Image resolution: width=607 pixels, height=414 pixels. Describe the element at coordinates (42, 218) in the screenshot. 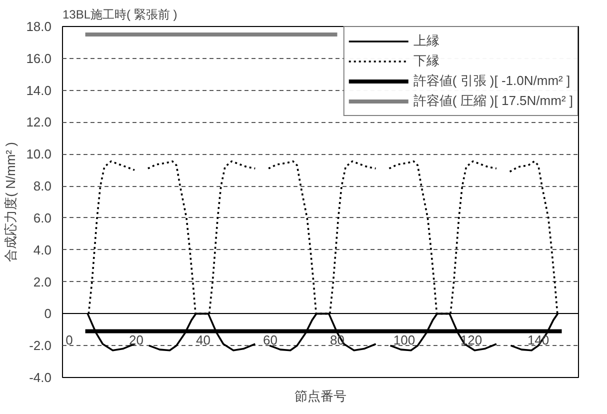

I see `y-tick-label: 6.0` at that location.